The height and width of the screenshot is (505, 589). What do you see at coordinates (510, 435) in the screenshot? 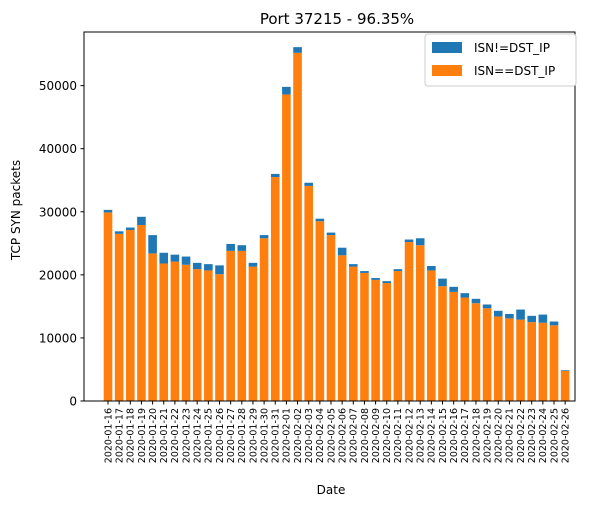
I see `x-tick-label: 2020-02-21` at bounding box center [510, 435].